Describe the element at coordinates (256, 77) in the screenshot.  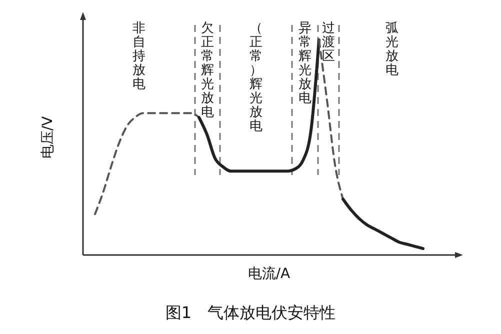
I see `annotation: （正常）辉光放电` at that location.